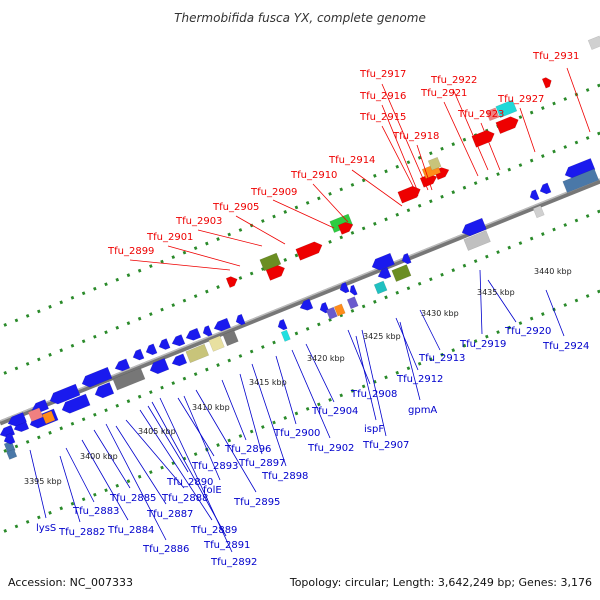 The width and height of the screenshot is (600, 600). I want to click on gene-label: Tfu_2921, so click(443, 93).